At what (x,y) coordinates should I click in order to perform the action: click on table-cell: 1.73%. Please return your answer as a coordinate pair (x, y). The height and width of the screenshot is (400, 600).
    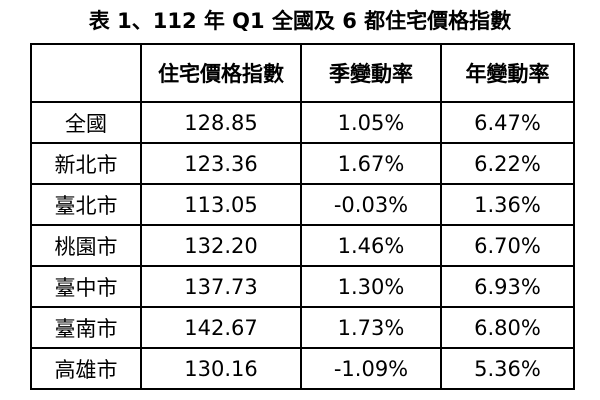
    Looking at the image, I should click on (371, 327).